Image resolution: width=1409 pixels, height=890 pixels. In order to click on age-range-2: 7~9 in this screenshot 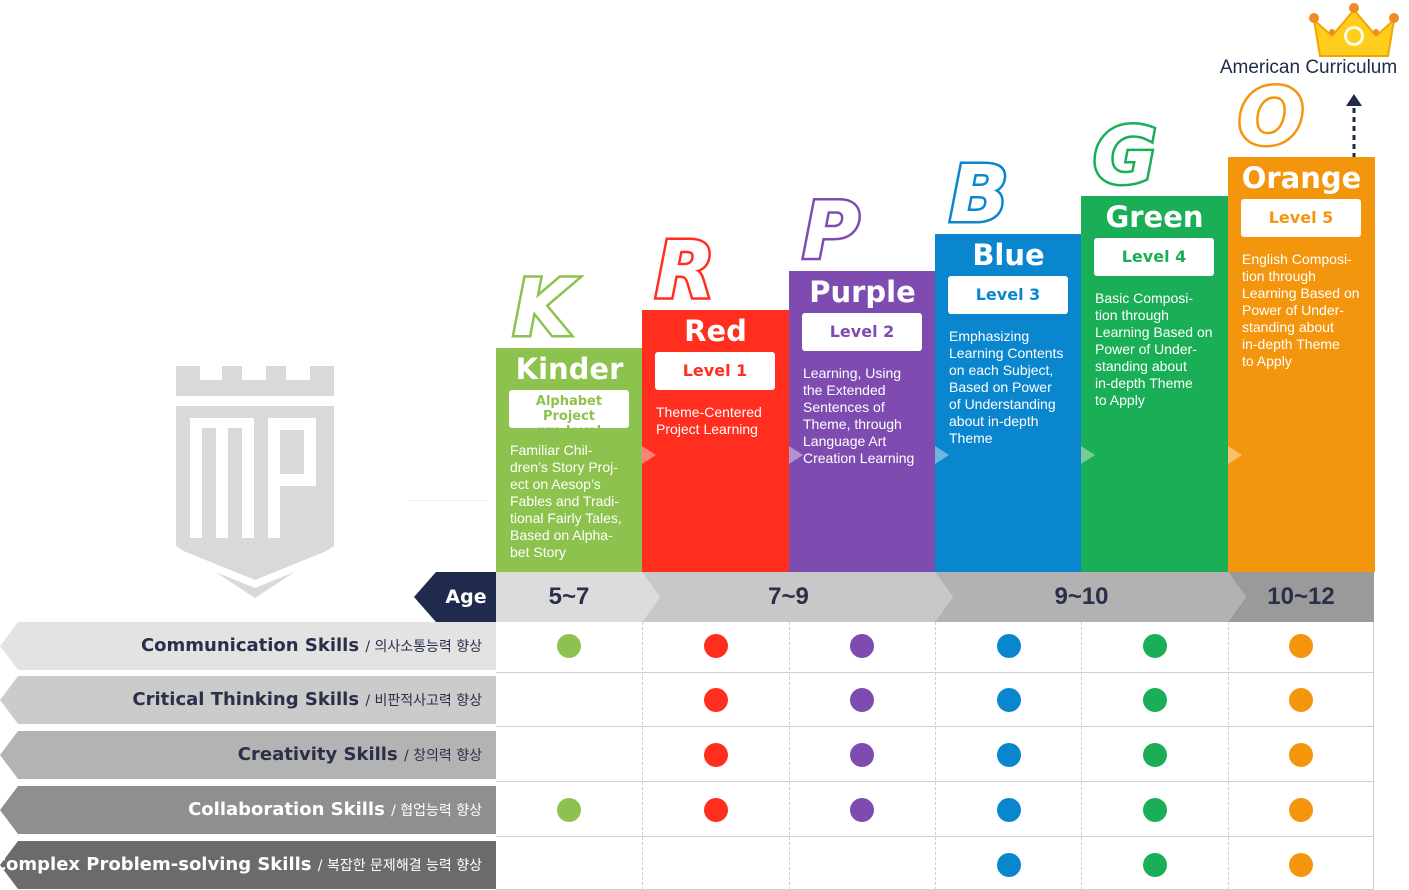, I will do `click(788, 596)`.